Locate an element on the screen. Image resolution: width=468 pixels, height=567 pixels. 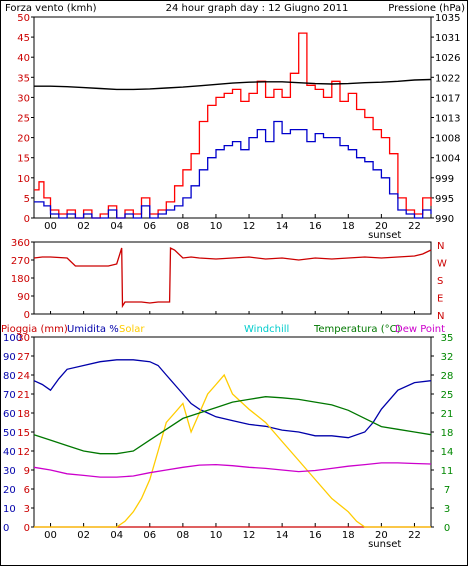
series-dew-point is located at coordinates (232, 470).